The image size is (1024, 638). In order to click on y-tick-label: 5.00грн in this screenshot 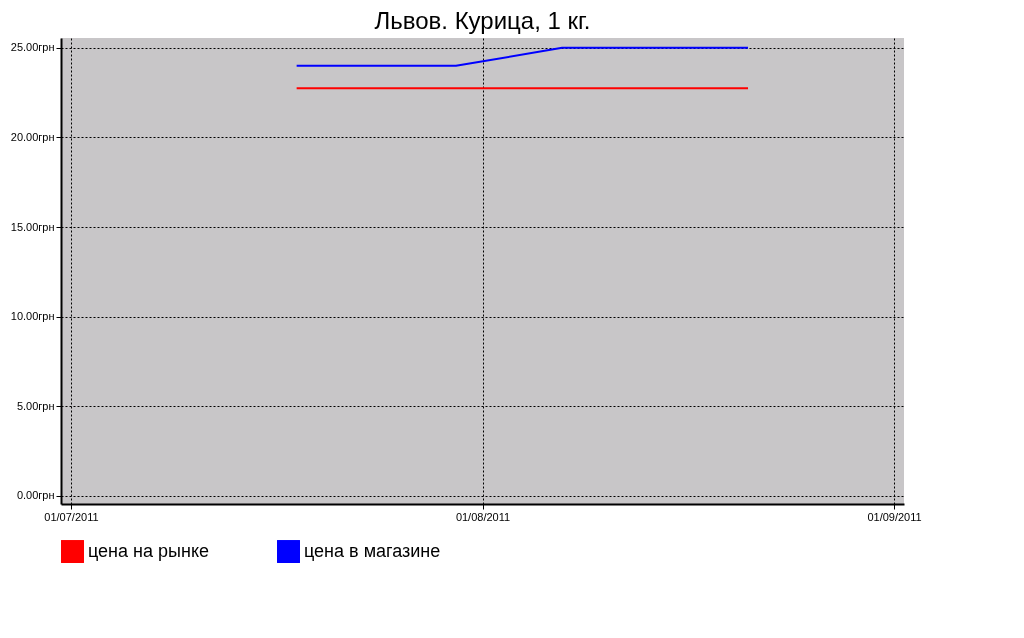, I will do `click(35, 405)`.